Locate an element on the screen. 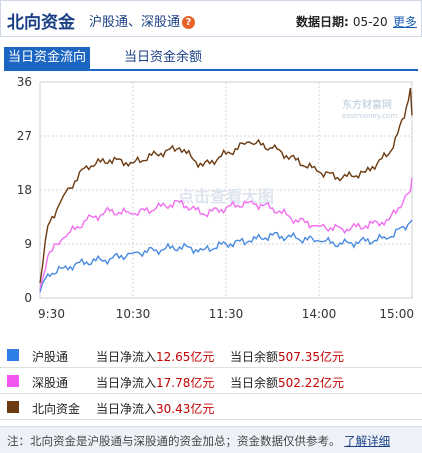 This screenshot has width=422, height=453. help-icon: ? is located at coordinates (189, 22).